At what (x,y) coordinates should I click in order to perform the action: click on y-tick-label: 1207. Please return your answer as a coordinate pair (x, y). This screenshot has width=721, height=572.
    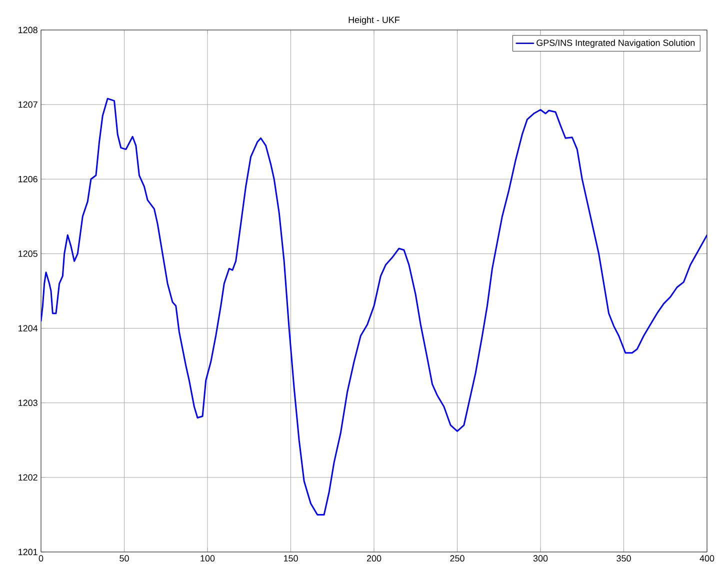
    Looking at the image, I should click on (28, 104).